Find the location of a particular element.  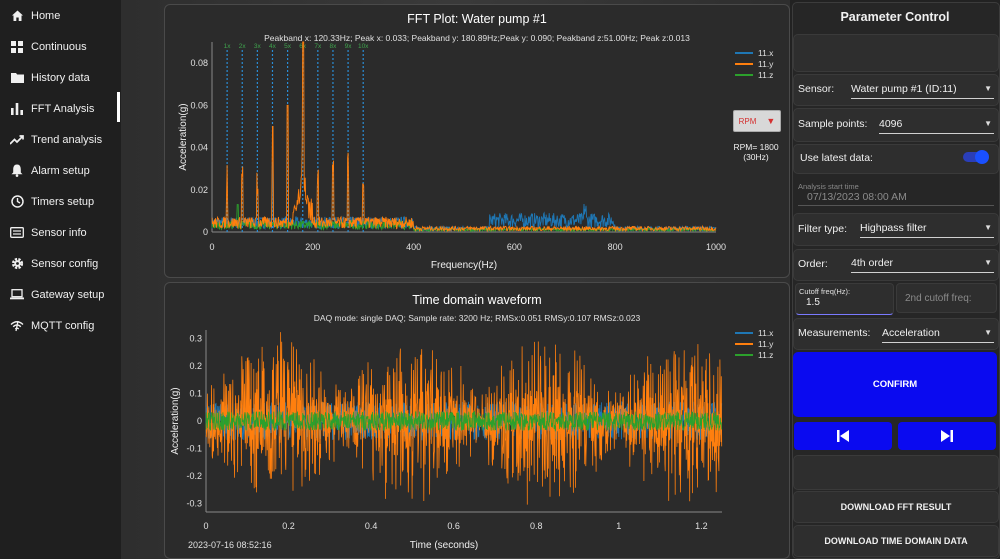

sidebar-item-label: Sensor config is located at coordinates (65, 263).